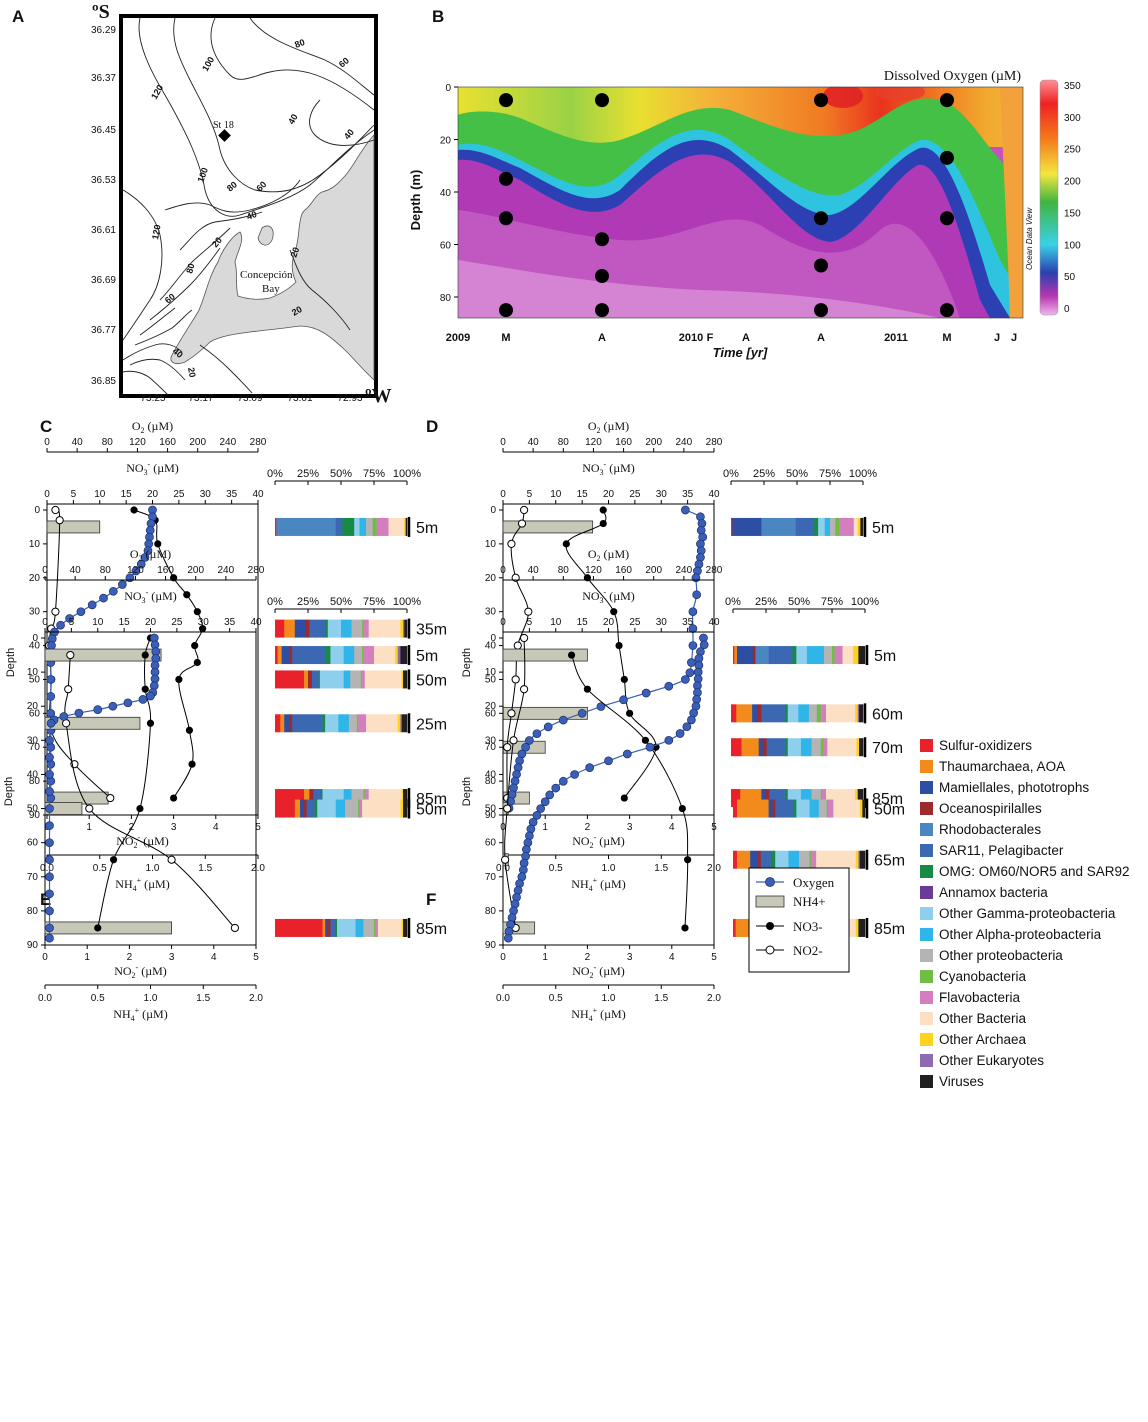 The height and width of the screenshot is (1422, 1148). I want to click on lon-tick: 73.25, so click(152, 398).